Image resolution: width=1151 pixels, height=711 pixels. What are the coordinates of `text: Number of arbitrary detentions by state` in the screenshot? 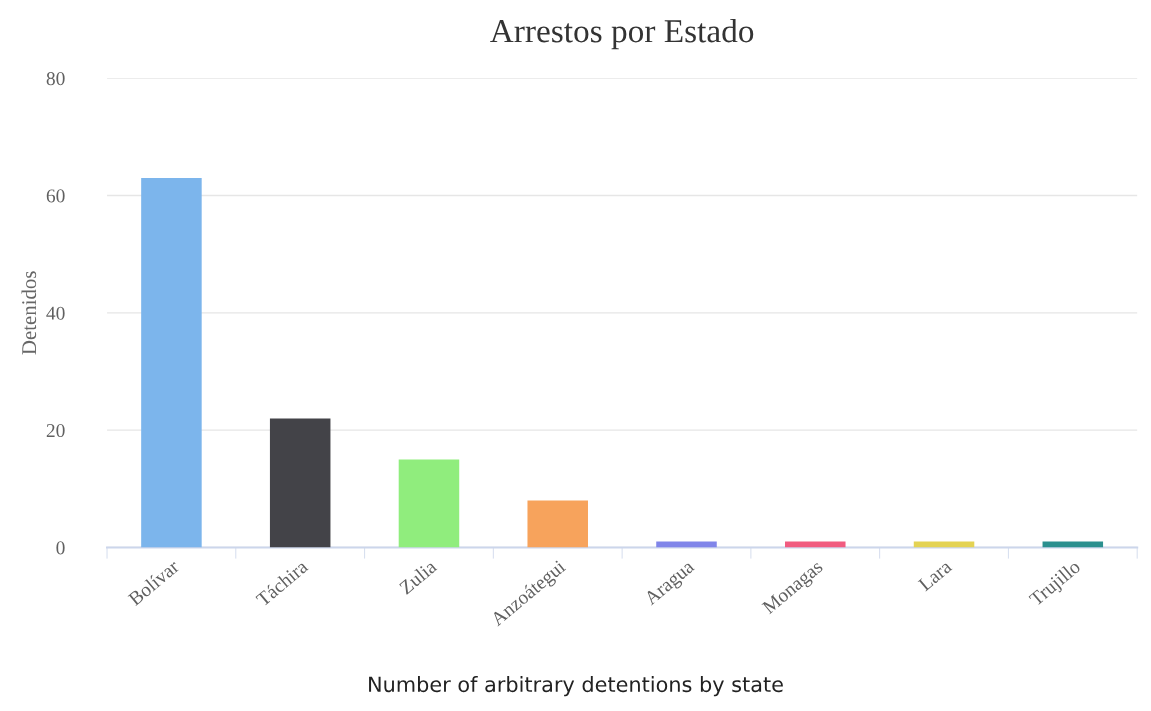 It's located at (576, 686).